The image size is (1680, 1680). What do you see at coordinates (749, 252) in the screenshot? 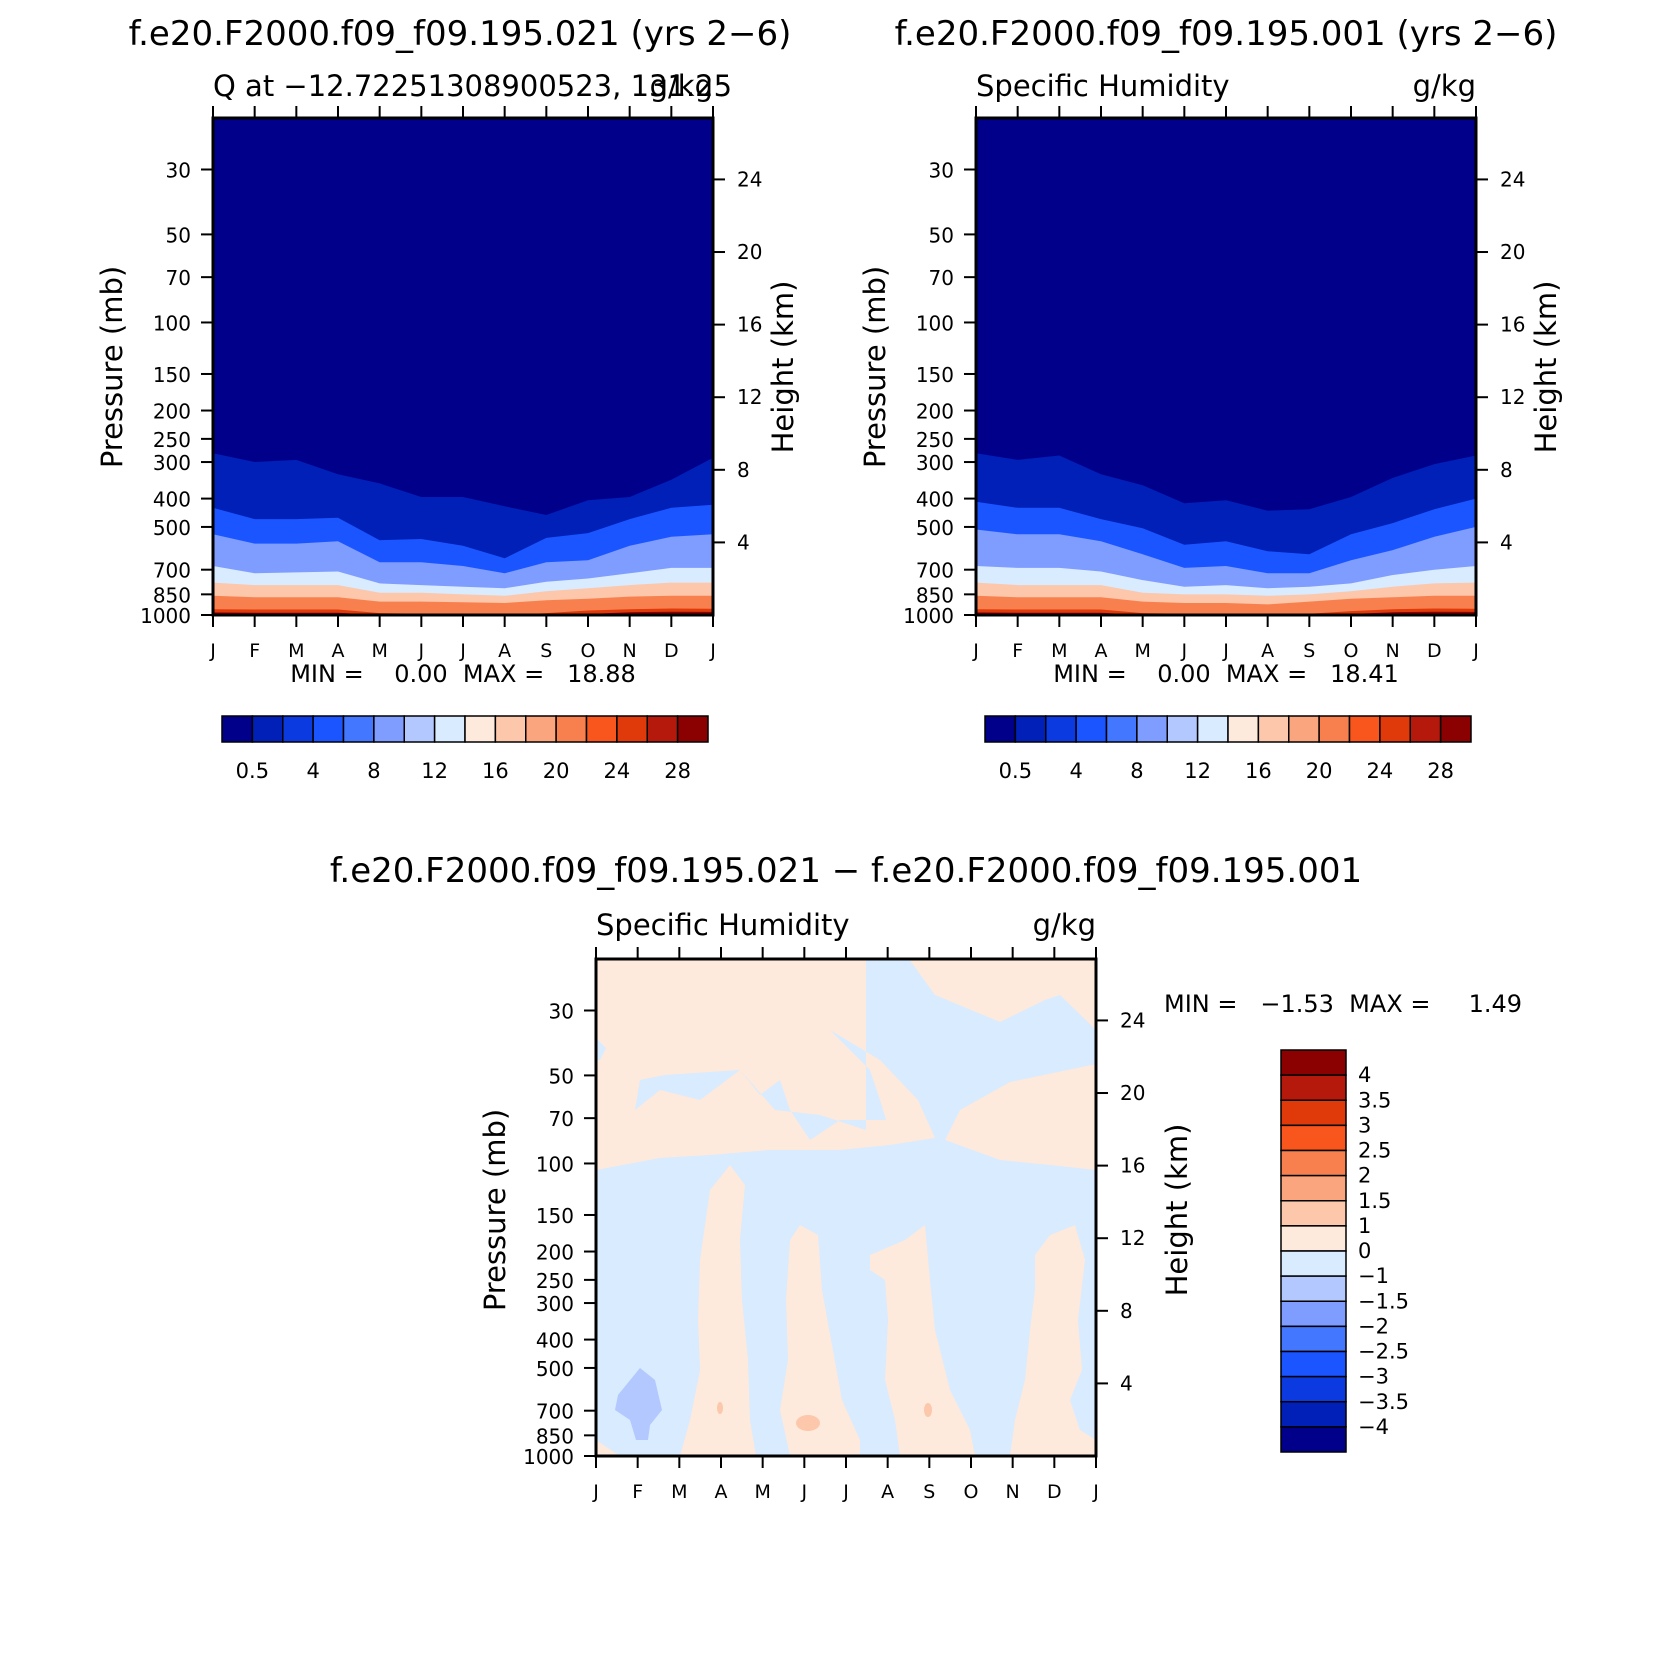
I see `y2-tick-label: 20` at bounding box center [749, 252].